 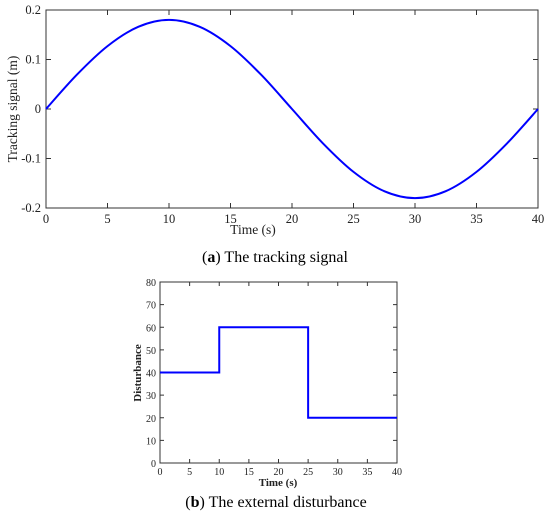 What do you see at coordinates (308, 472) in the screenshot?
I see `chart-b-xtick-label: 25` at bounding box center [308, 472].